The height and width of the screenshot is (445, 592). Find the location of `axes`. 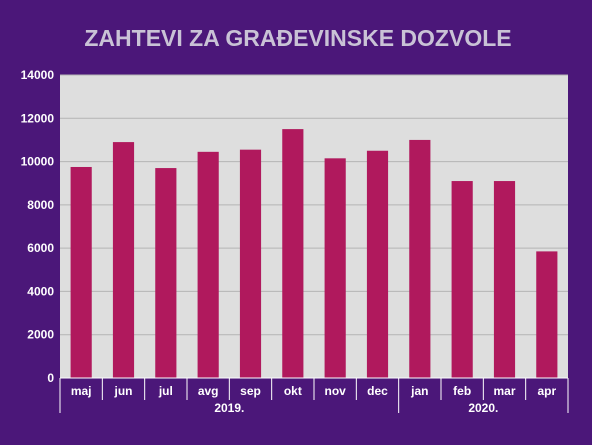

axes is located at coordinates (314, 388).